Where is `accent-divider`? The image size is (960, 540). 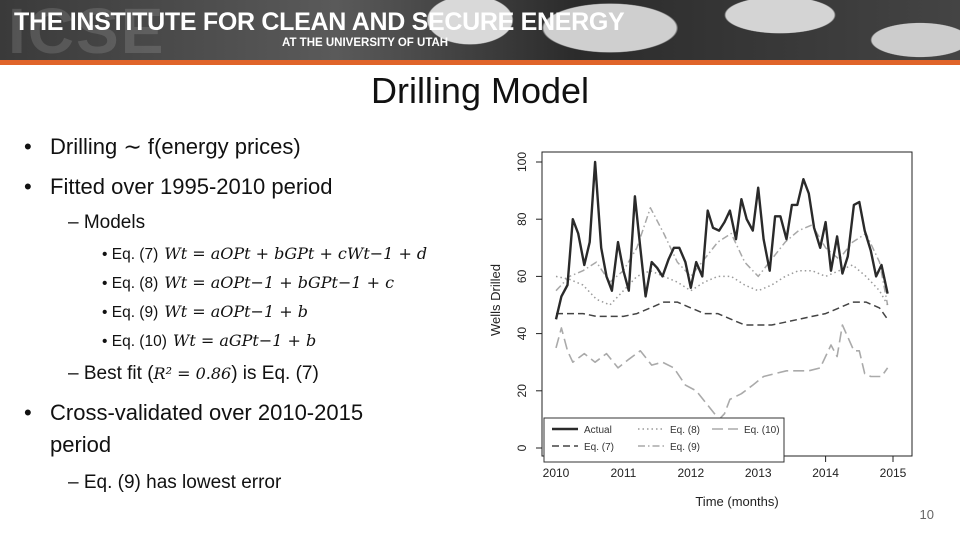 accent-divider is located at coordinates (480, 62).